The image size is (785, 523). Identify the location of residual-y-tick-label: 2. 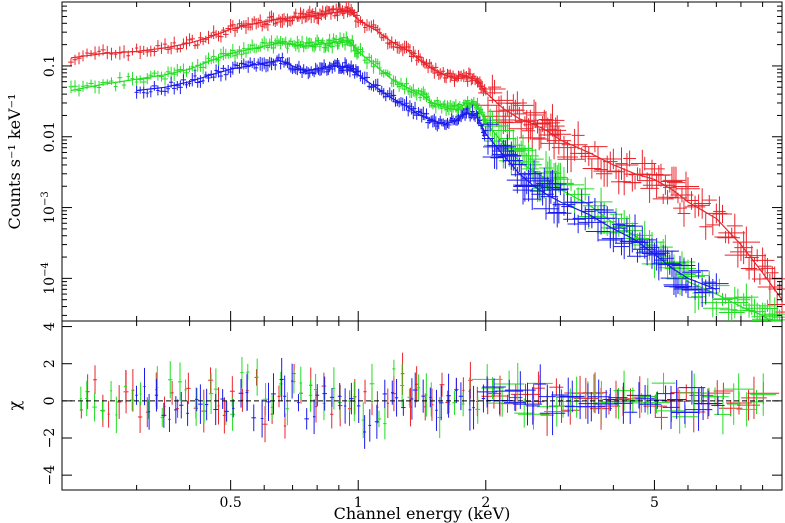
(50, 363).